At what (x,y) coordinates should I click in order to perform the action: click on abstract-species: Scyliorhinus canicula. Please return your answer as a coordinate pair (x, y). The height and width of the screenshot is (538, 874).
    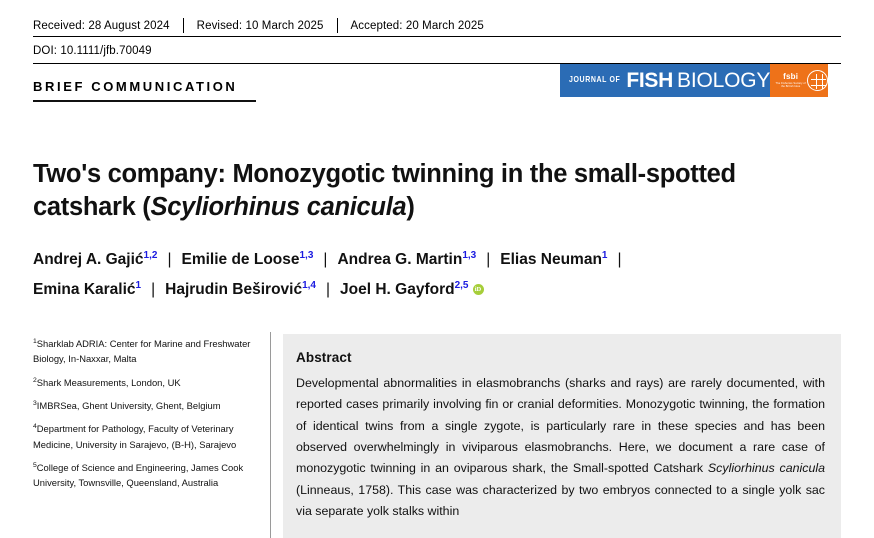
    Looking at the image, I should click on (766, 468).